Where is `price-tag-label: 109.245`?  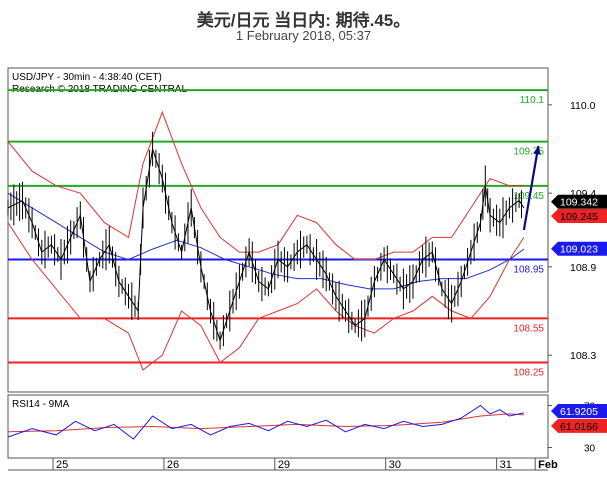 price-tag-label: 109.245 is located at coordinates (579, 217).